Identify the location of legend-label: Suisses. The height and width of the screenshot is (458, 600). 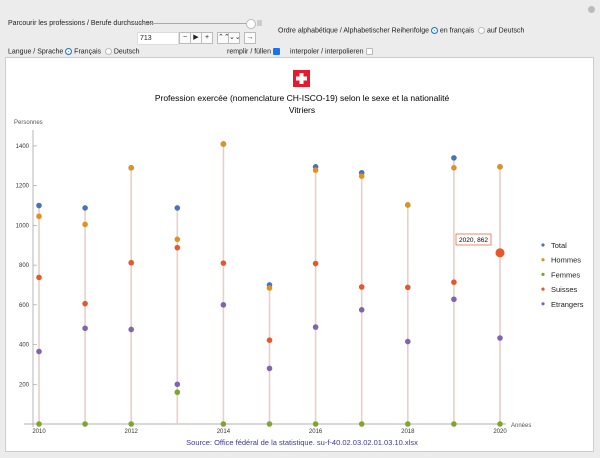
(564, 289).